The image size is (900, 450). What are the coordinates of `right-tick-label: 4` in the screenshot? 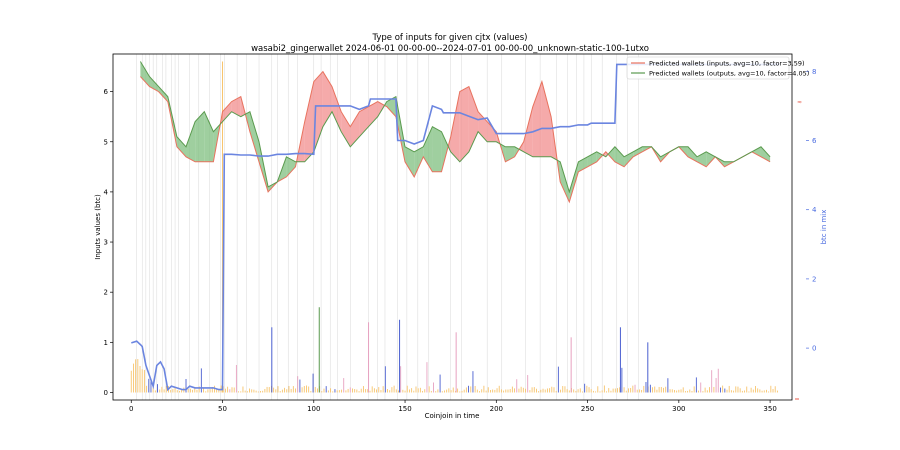 It's located at (814, 210).